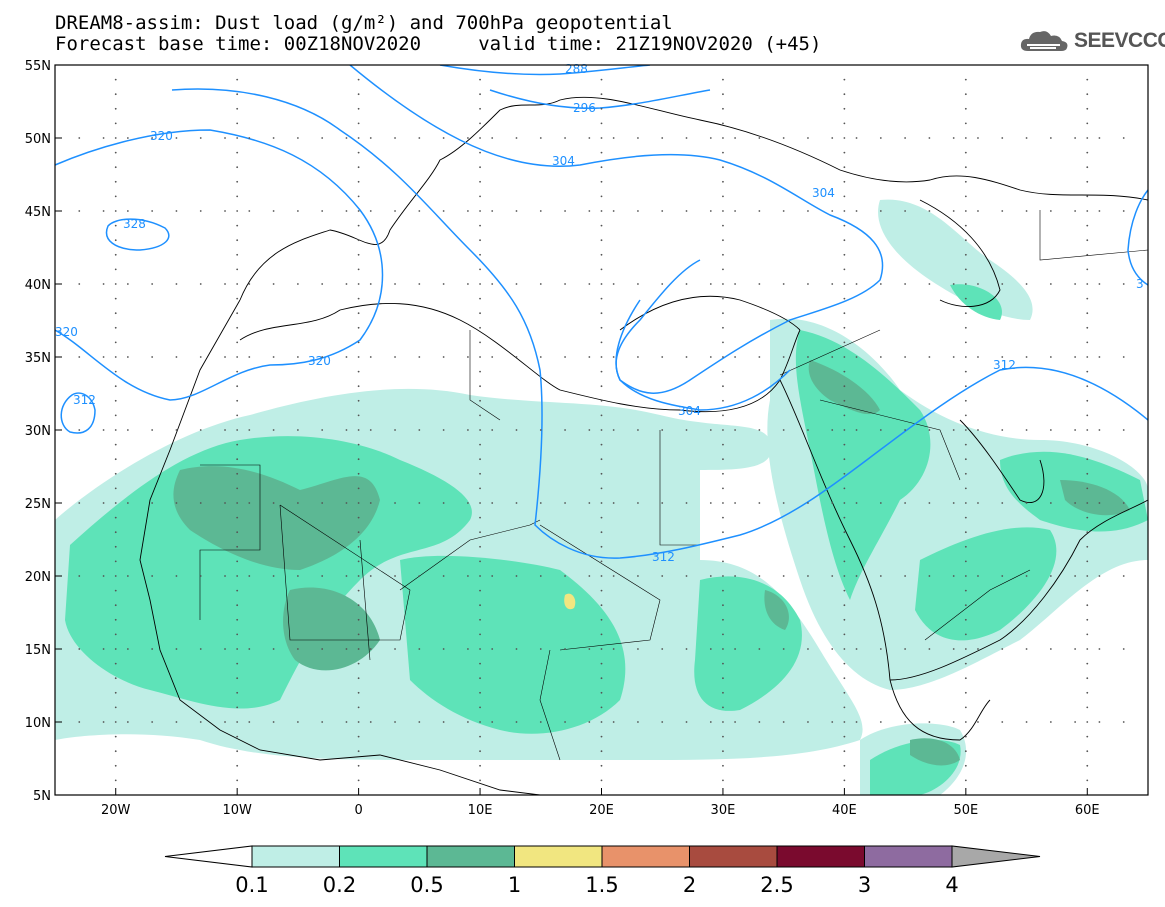  I want to click on colorbar-tick-label: 2, so click(689, 885).